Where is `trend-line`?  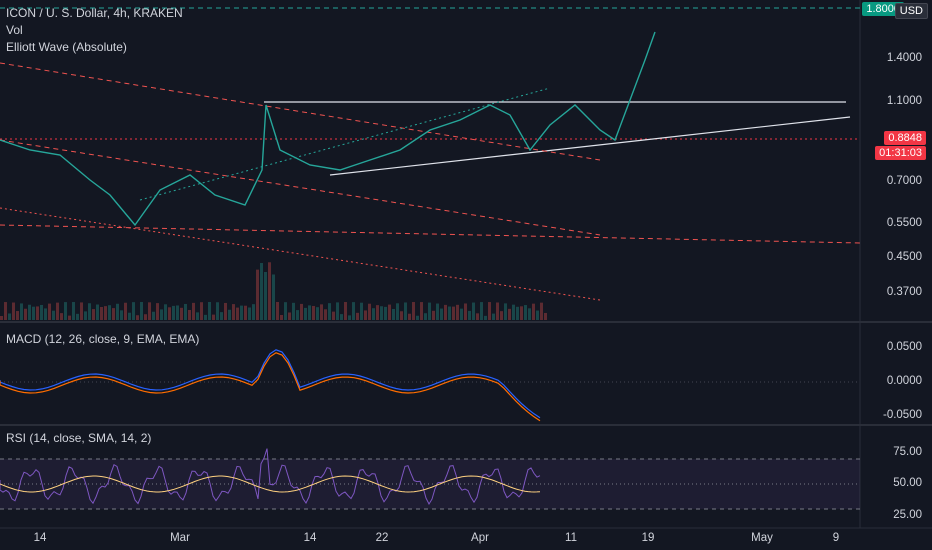
trend-line is located at coordinates (300, 187).